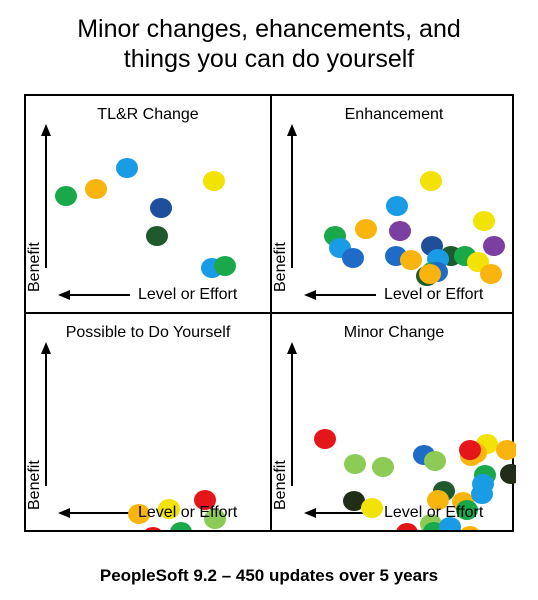 Image resolution: width=538 pixels, height=600 pixels. I want to click on panel-title: TL&R Change, so click(148, 114).